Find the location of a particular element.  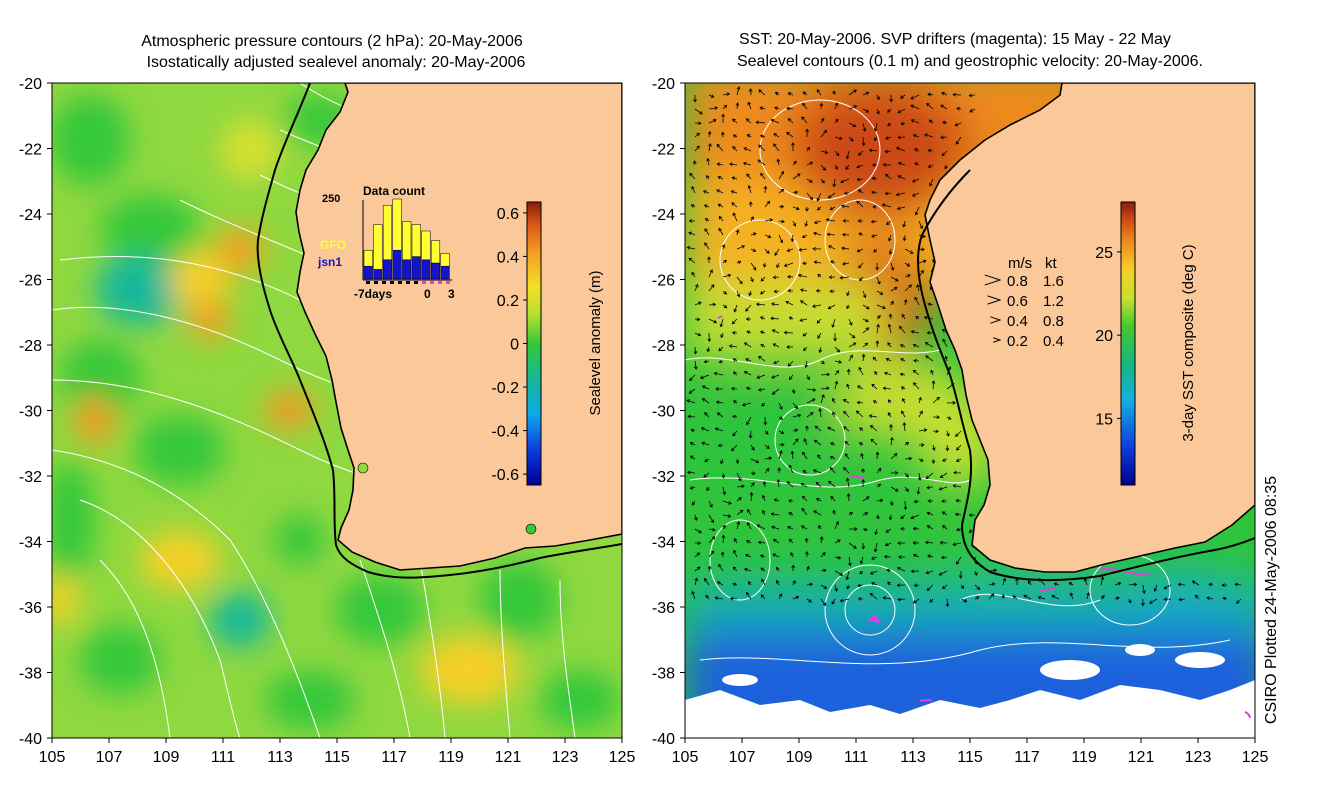

y-tick-label: -24 is located at coordinates (663, 215).